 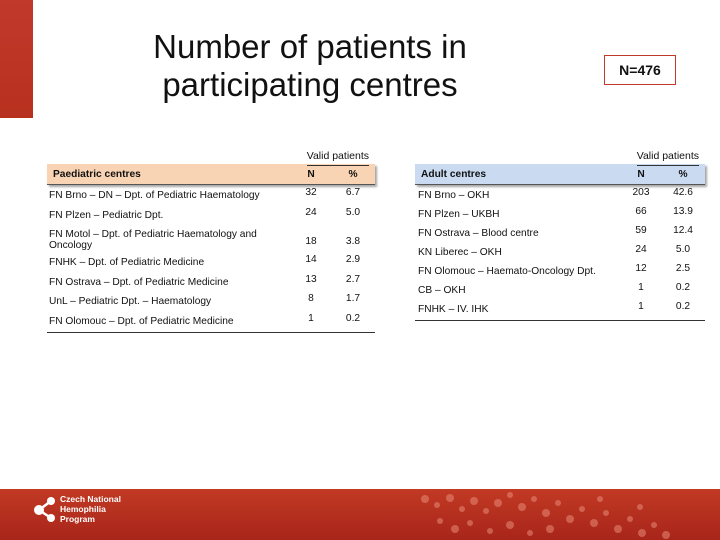 What do you see at coordinates (311, 298) in the screenshot?
I see `patient-count: 8` at bounding box center [311, 298].